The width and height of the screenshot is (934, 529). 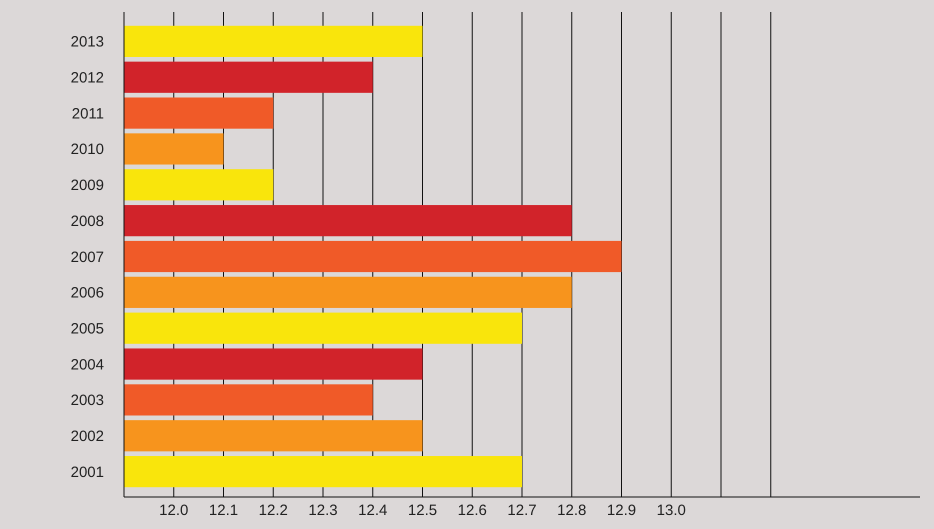 I want to click on x-tick-label: 12.8, so click(x=571, y=510).